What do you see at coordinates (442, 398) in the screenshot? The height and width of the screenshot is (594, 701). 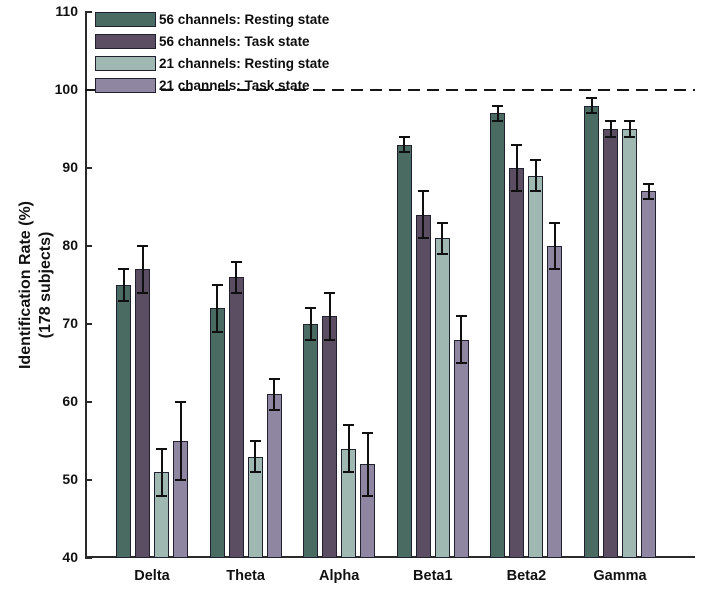 I see `bar-beta1-series3` at bounding box center [442, 398].